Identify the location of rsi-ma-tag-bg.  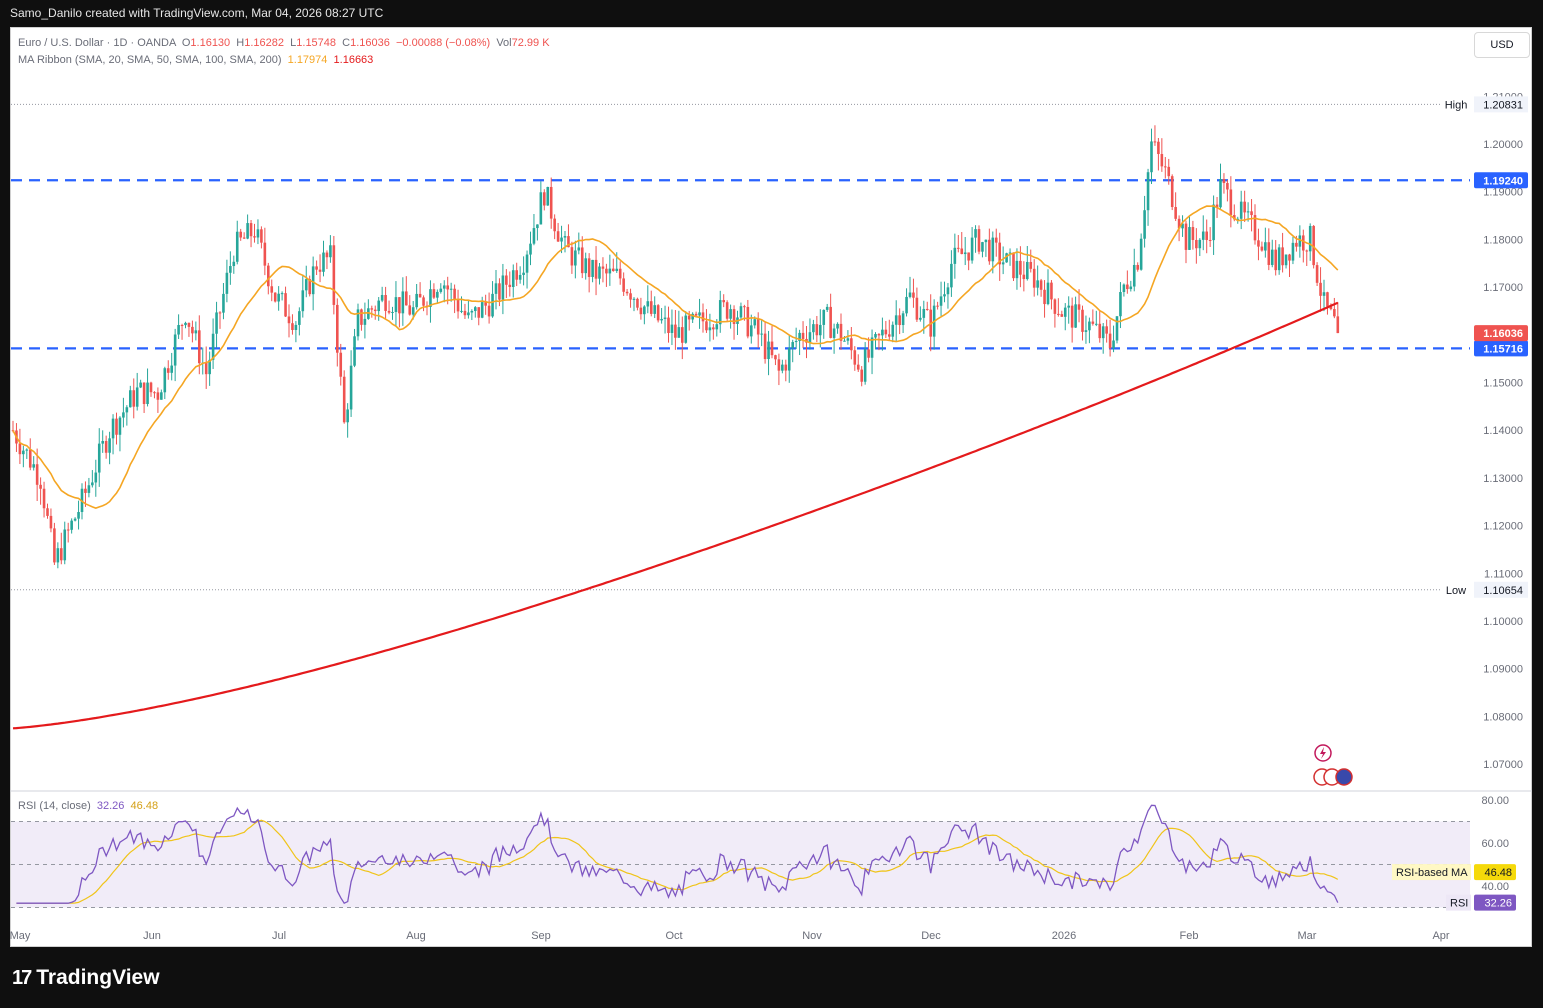
(1431, 872).